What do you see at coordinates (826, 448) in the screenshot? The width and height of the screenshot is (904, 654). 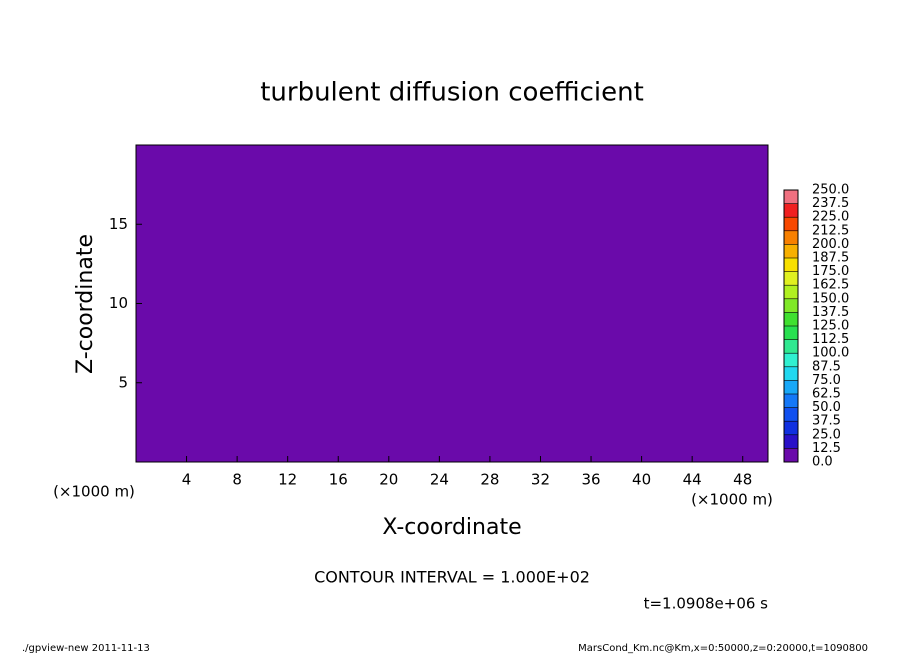 I see `colorbar-label: 12.5` at bounding box center [826, 448].